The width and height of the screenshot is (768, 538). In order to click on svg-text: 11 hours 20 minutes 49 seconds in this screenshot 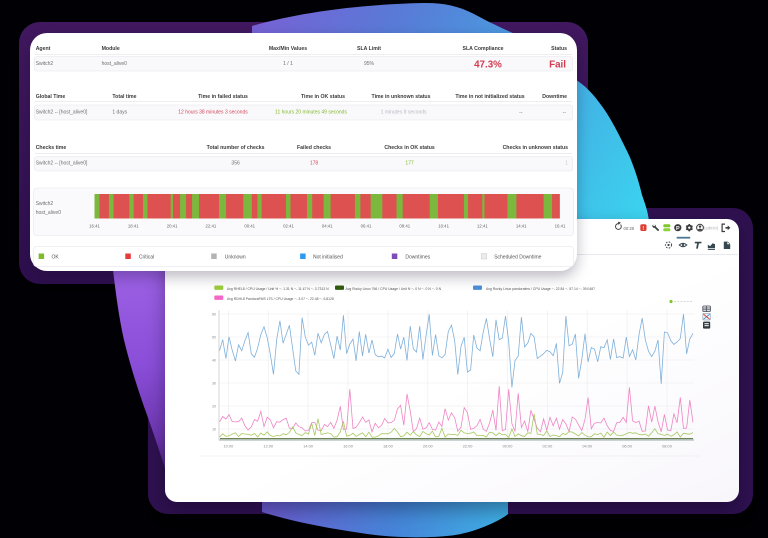, I will do `click(311, 113)`.